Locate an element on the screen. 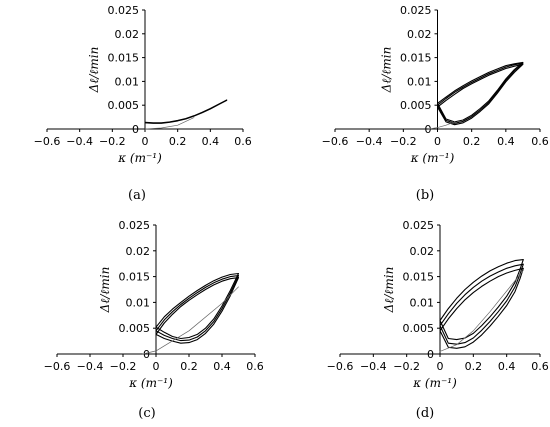  panel-label: (a) is located at coordinates (137, 195).